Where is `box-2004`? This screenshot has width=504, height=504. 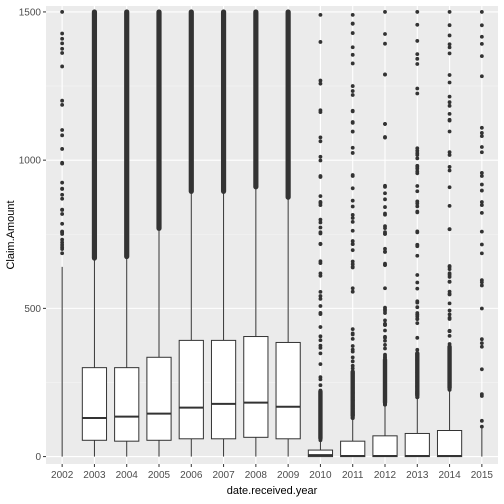 box-2004 is located at coordinates (127, 357).